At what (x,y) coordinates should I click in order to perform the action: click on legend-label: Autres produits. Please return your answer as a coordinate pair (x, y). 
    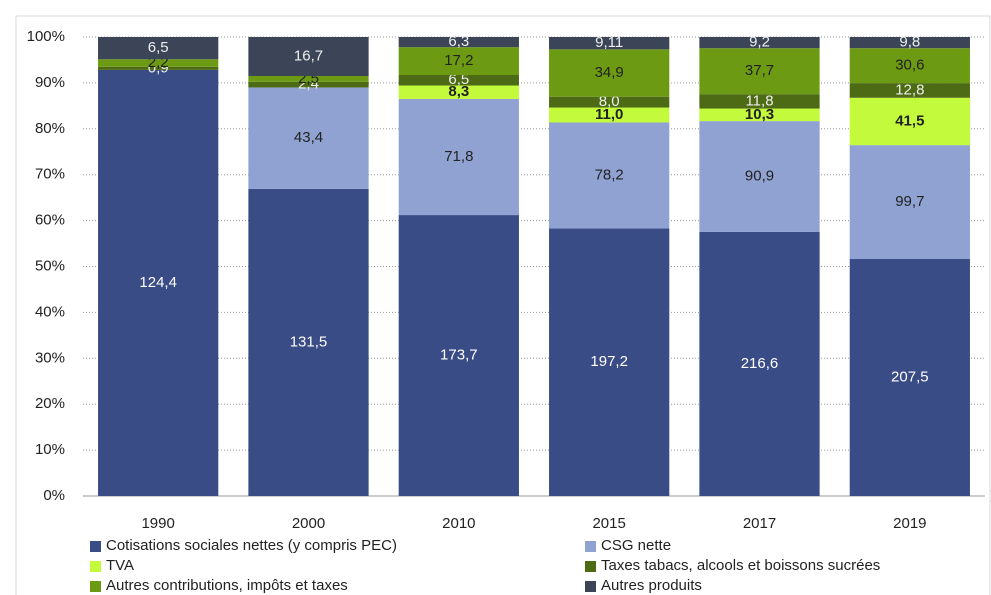
    Looking at the image, I should click on (651, 585).